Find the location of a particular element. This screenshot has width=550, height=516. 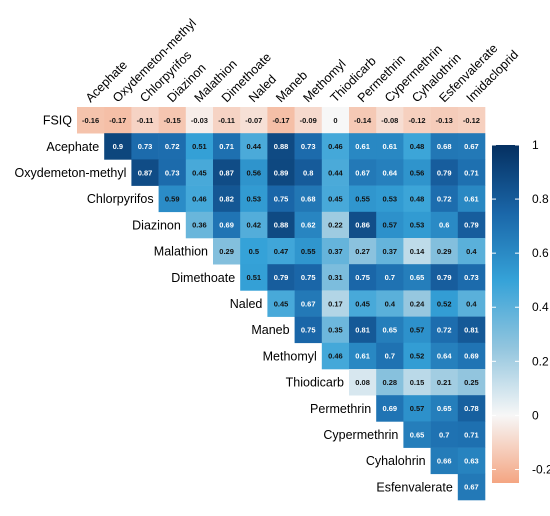

cell-value-label: -0.17 is located at coordinates (117, 120).